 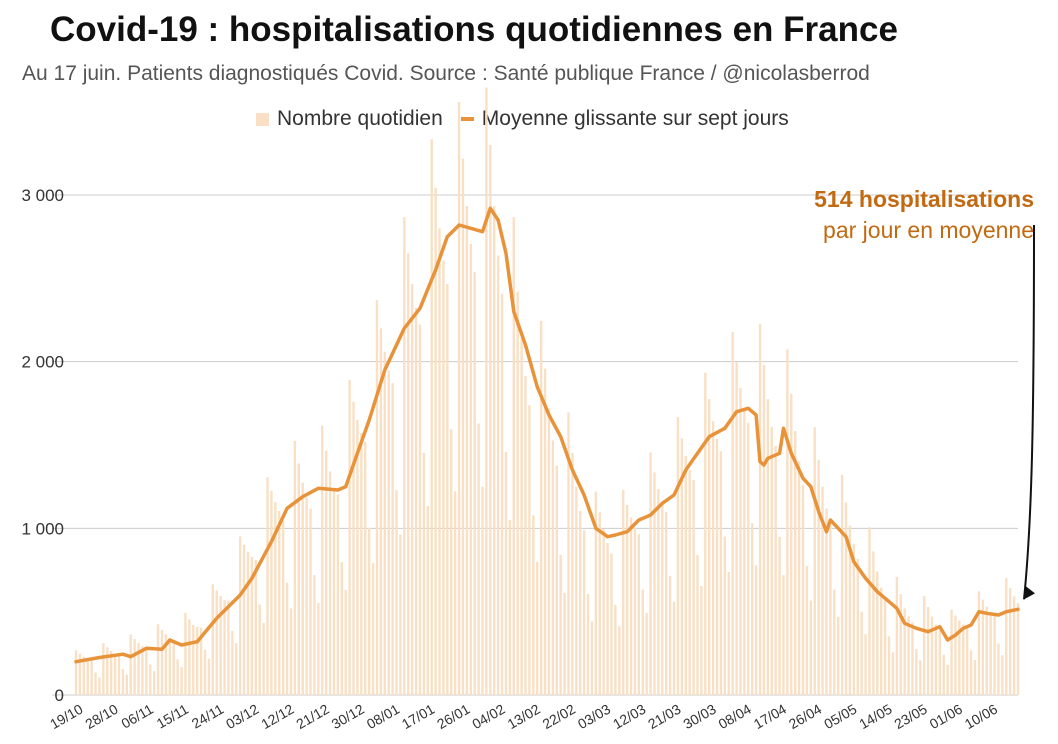 What do you see at coordinates (910, 716) in the screenshot?
I see `x-tick-label: 23/05` at bounding box center [910, 716].